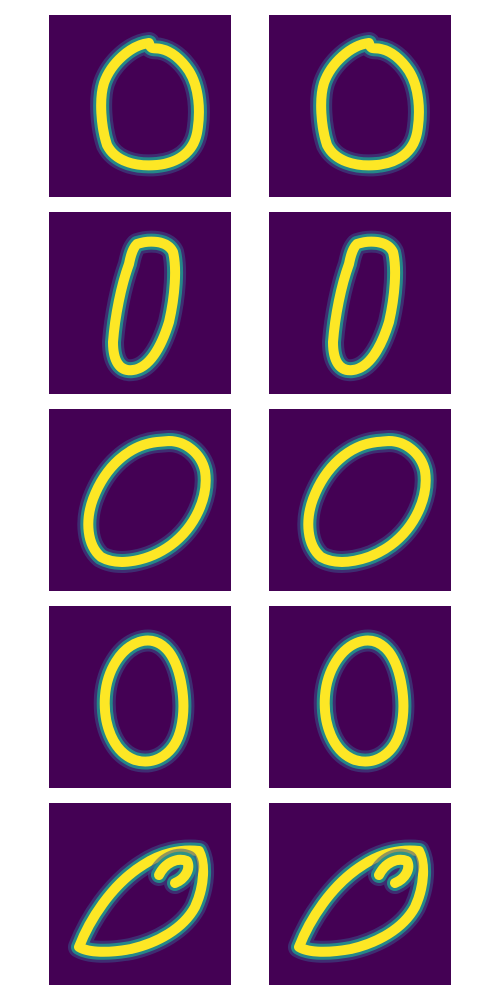  I want to click on panel-row5-left, so click(140, 894).